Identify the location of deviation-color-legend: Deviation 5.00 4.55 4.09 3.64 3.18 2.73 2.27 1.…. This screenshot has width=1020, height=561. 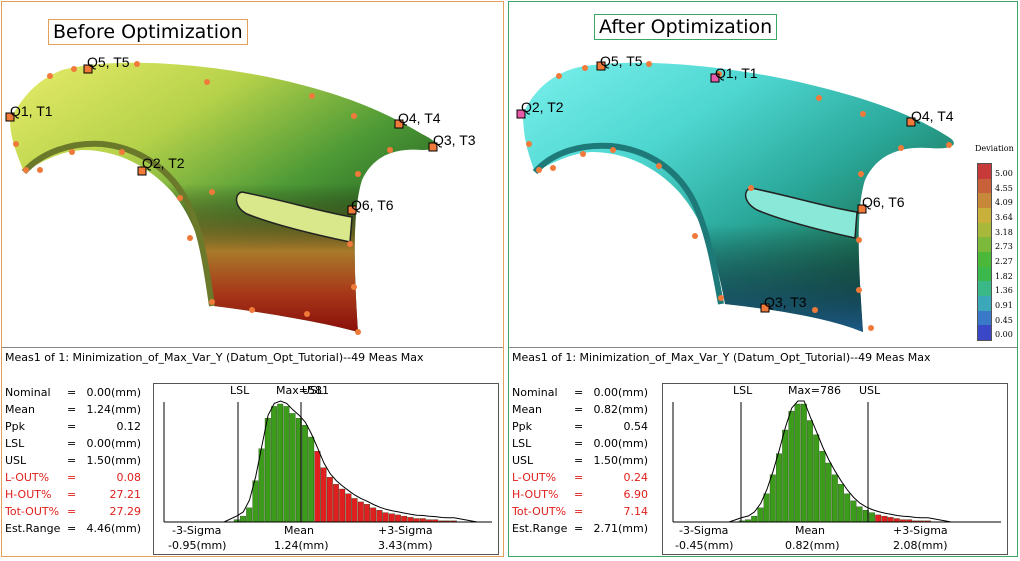
(997, 244).